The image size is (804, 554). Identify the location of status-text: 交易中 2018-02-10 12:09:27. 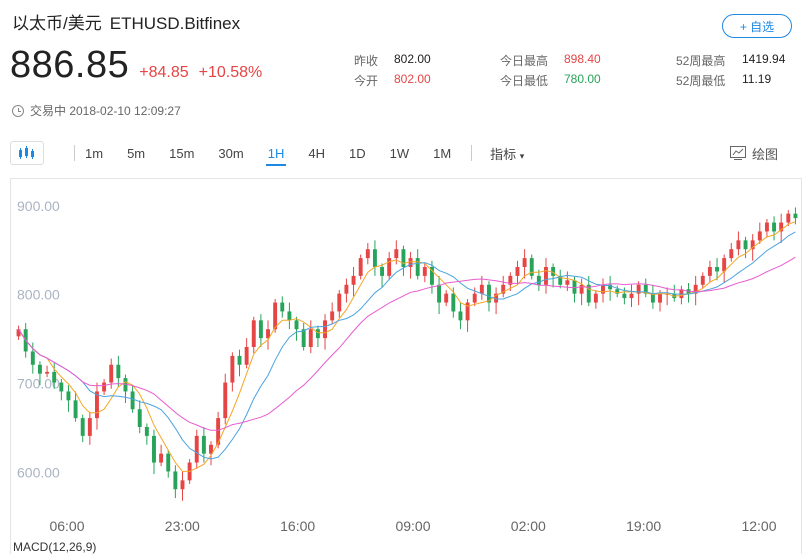
(105, 111).